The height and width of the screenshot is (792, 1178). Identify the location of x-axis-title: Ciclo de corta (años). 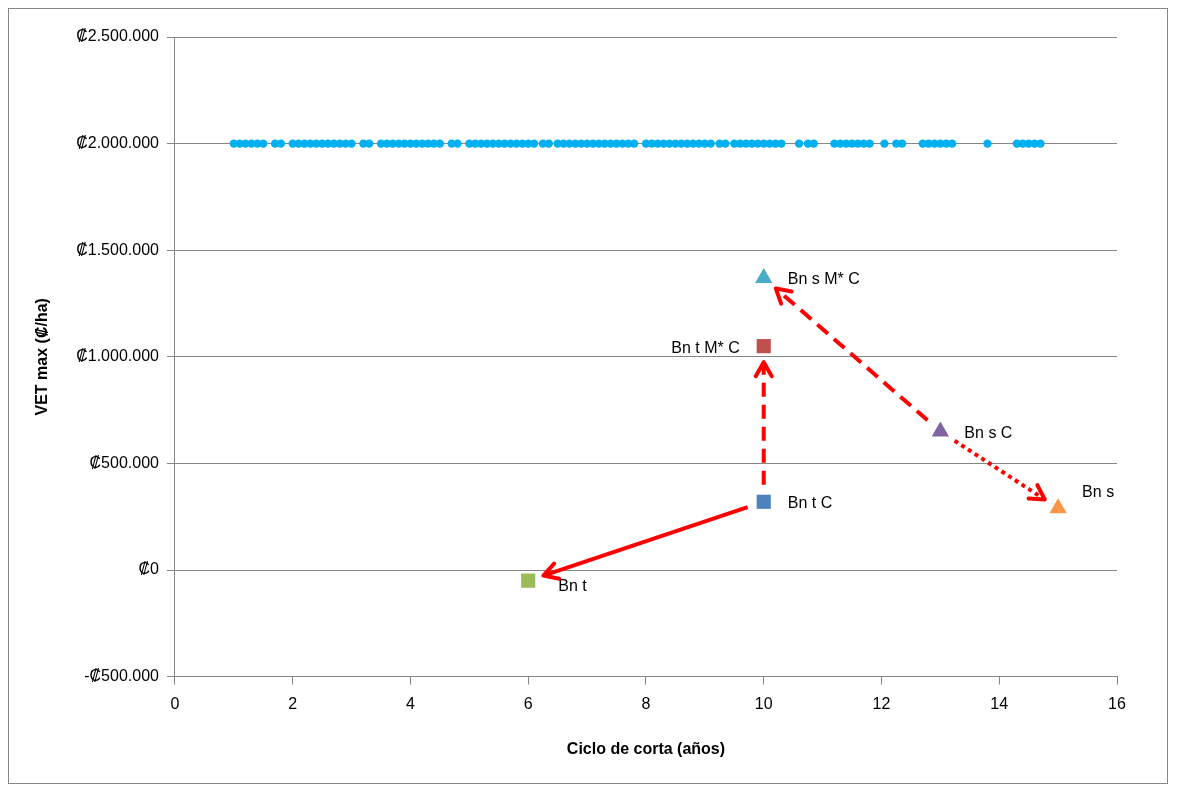
(646, 748).